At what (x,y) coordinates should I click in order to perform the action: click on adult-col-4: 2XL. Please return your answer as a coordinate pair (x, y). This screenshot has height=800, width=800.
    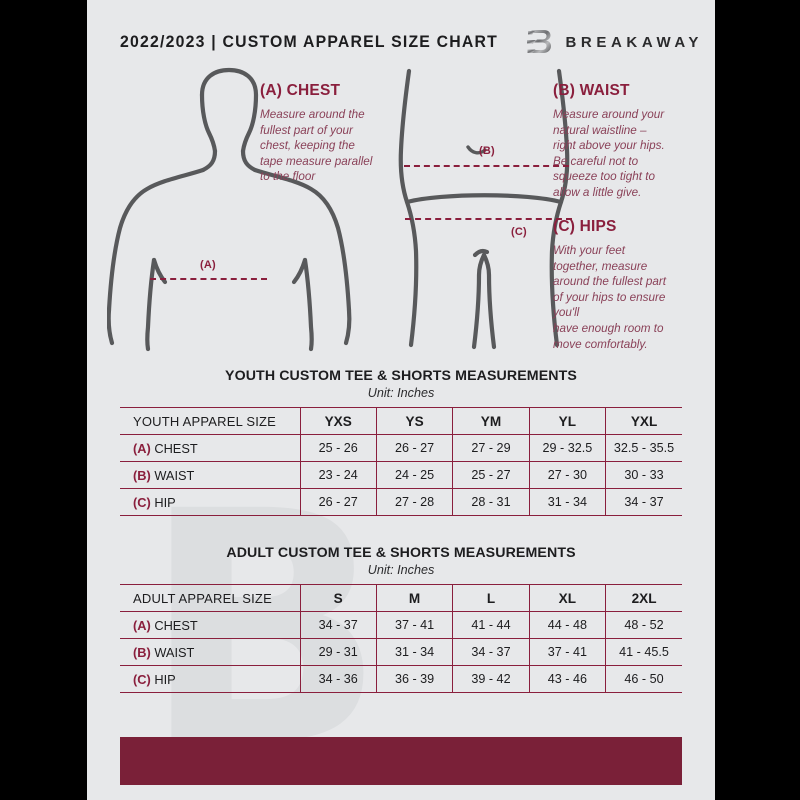
    Looking at the image, I should click on (643, 598).